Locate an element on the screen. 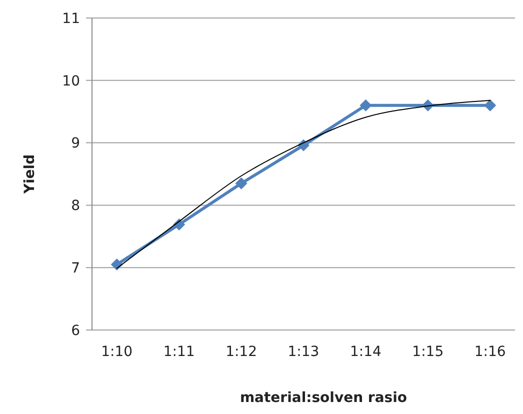  y-tick-label: 7 is located at coordinates (75, 268).